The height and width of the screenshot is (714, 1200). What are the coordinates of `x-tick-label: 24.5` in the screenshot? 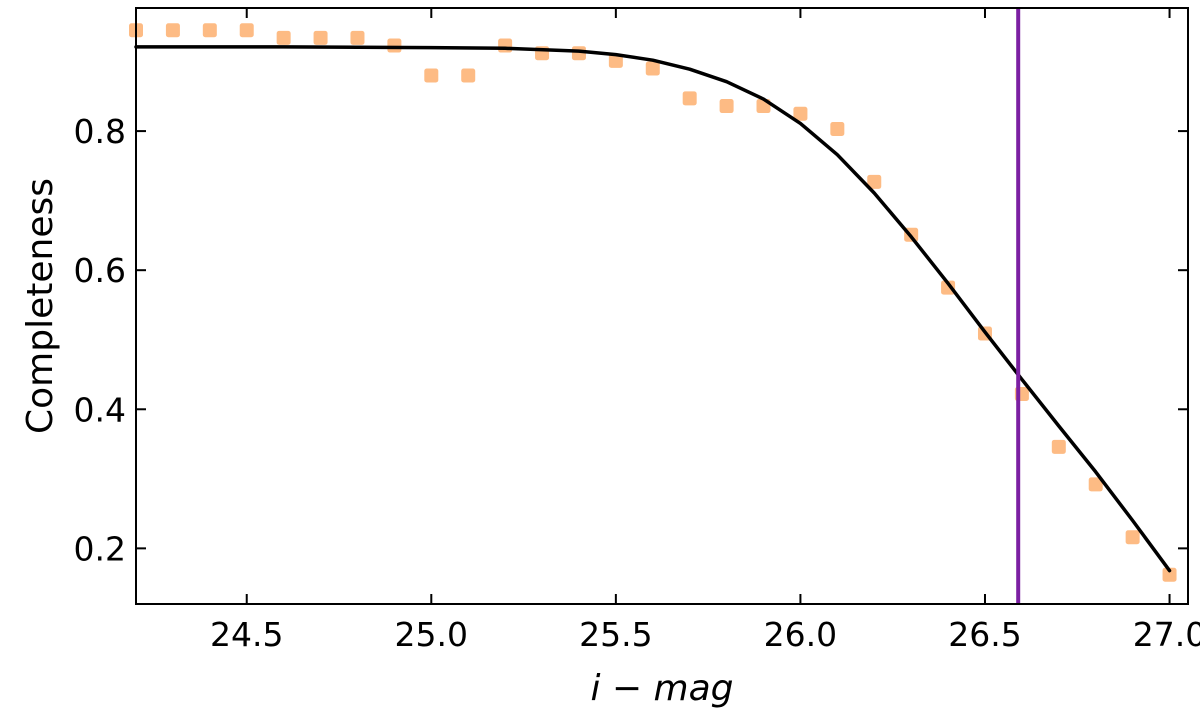 It's located at (246, 634).